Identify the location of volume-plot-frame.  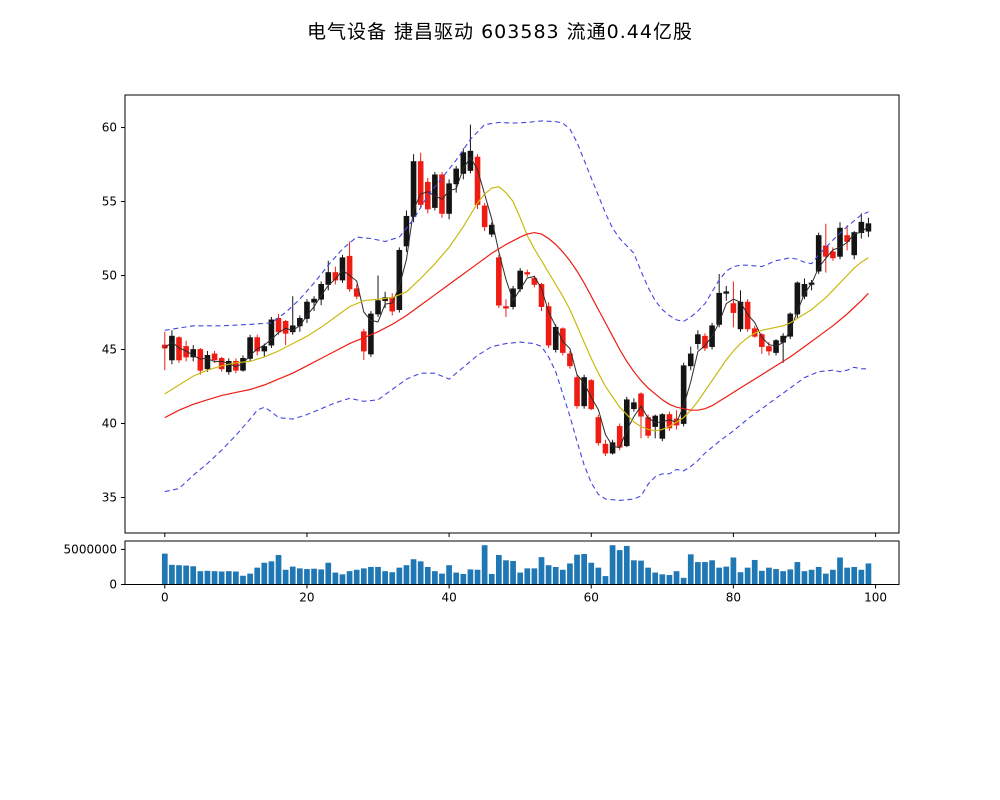
(512, 562).